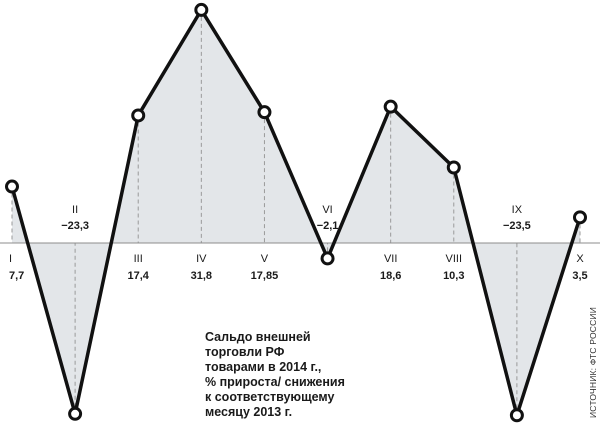  I want to click on data-point-IX, so click(516, 415).